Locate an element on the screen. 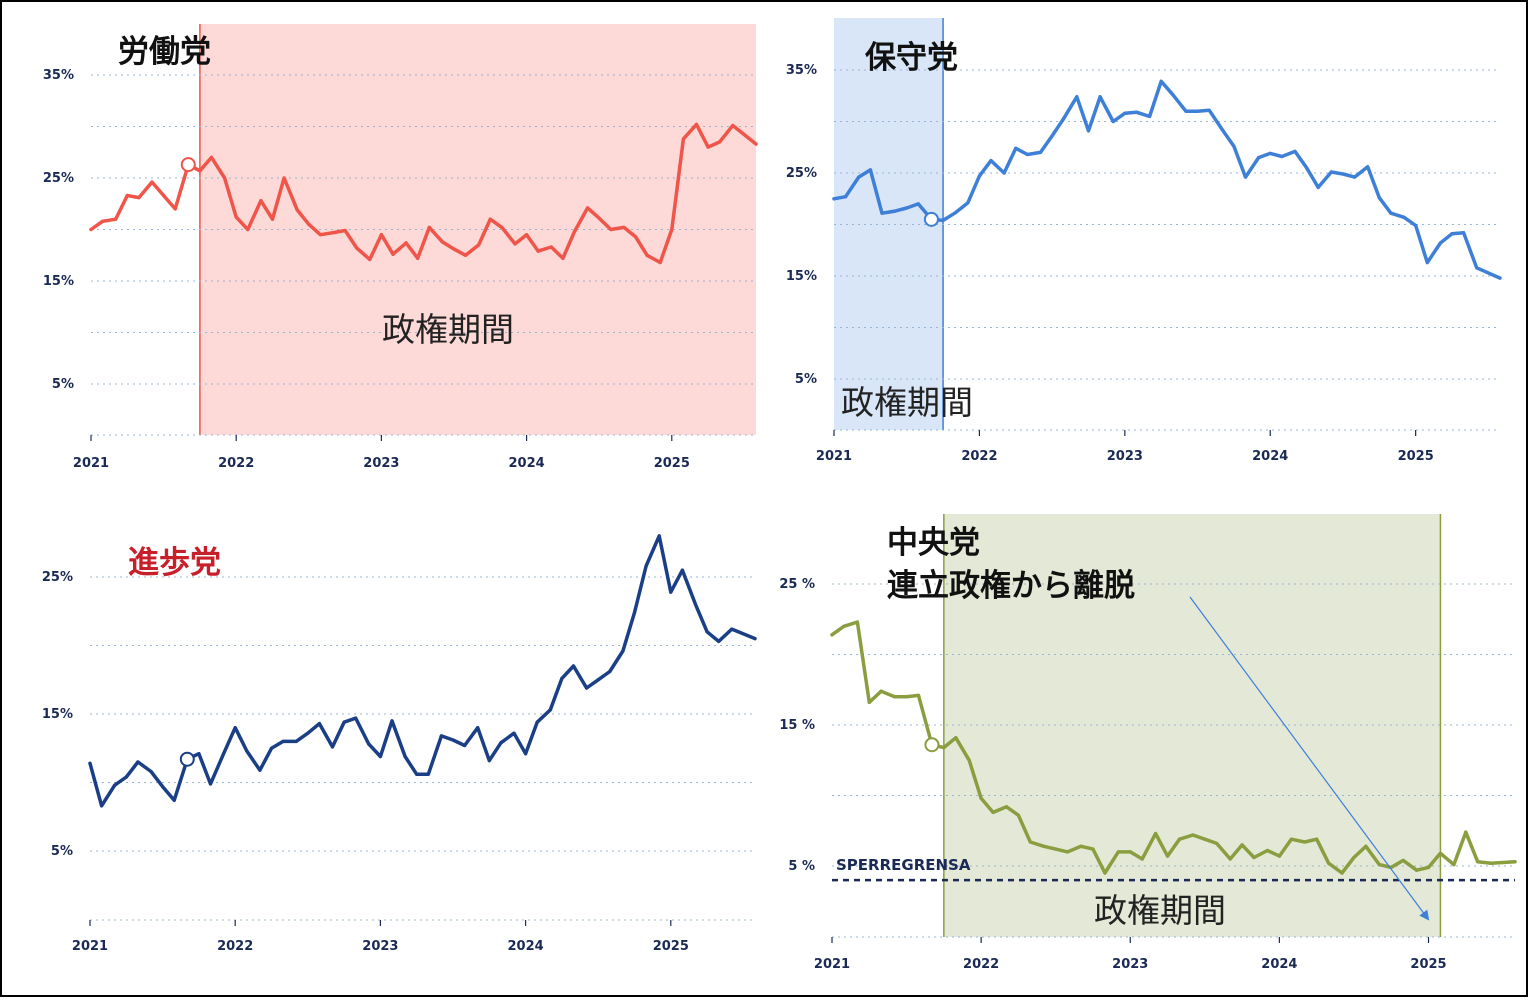  x-tick-label: 2022 is located at coordinates (981, 964).